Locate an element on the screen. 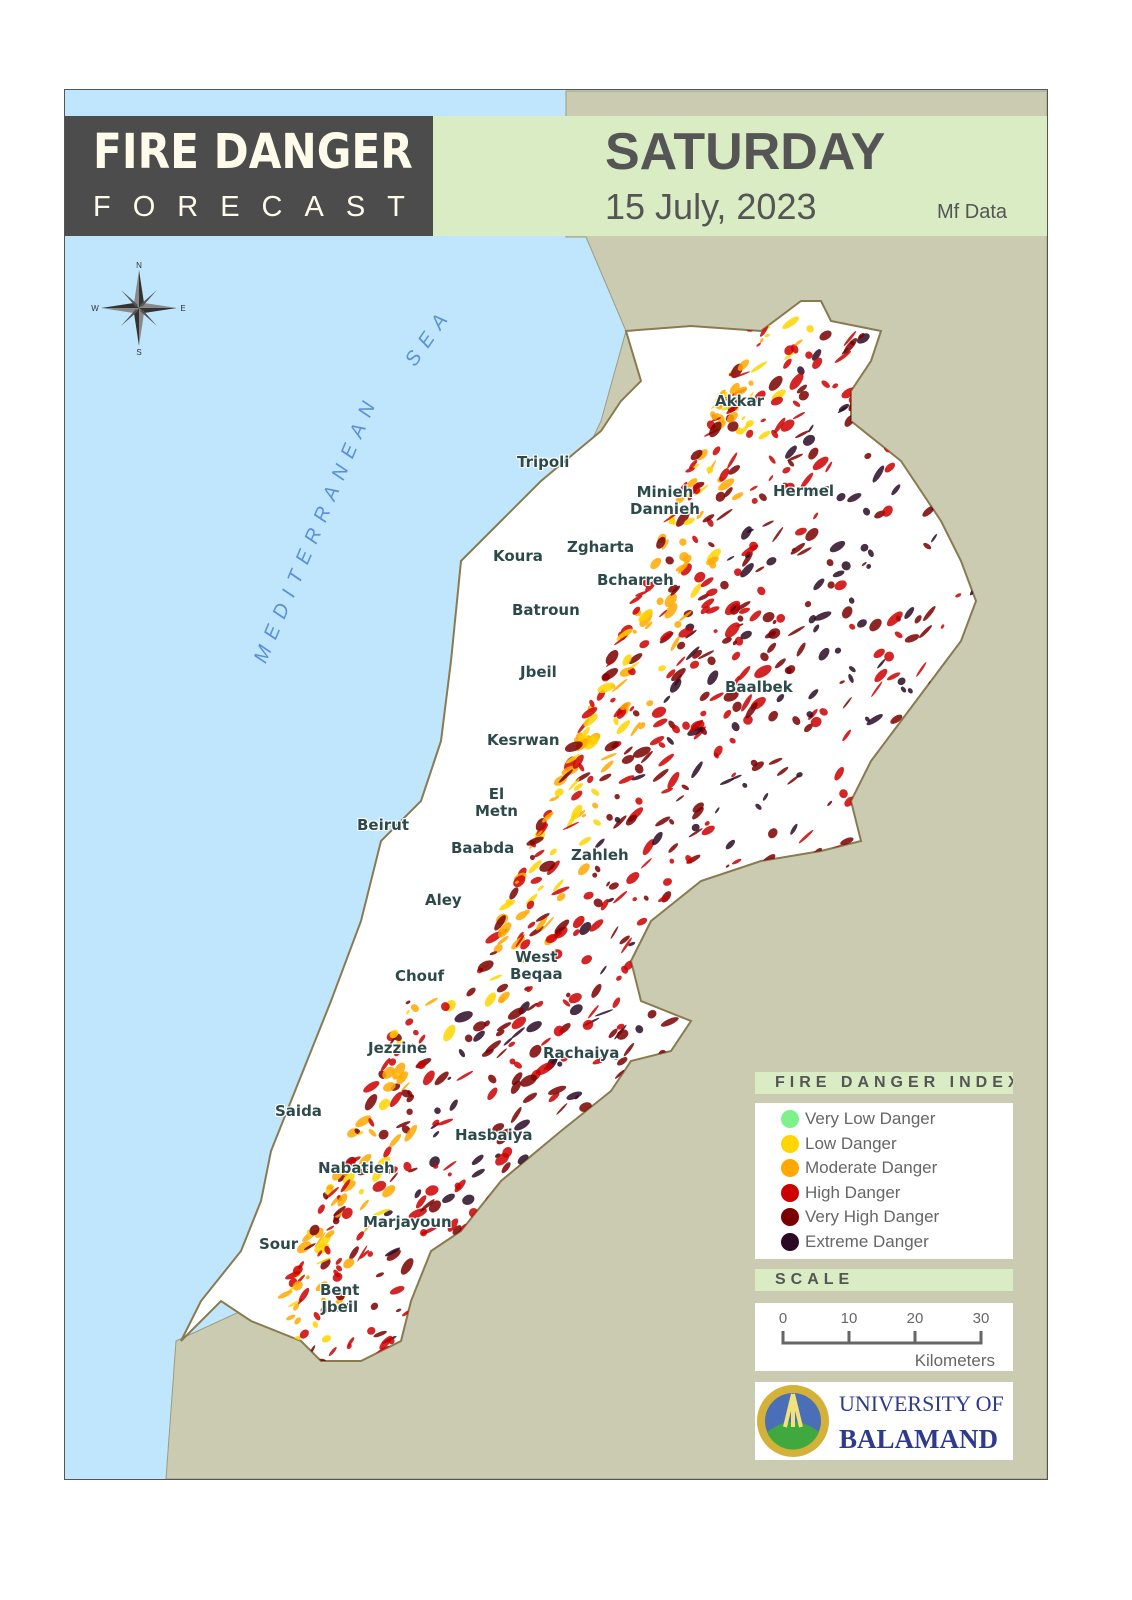 The width and height of the screenshot is (1132, 1600). place-label: Jezzine is located at coordinates (398, 1048).